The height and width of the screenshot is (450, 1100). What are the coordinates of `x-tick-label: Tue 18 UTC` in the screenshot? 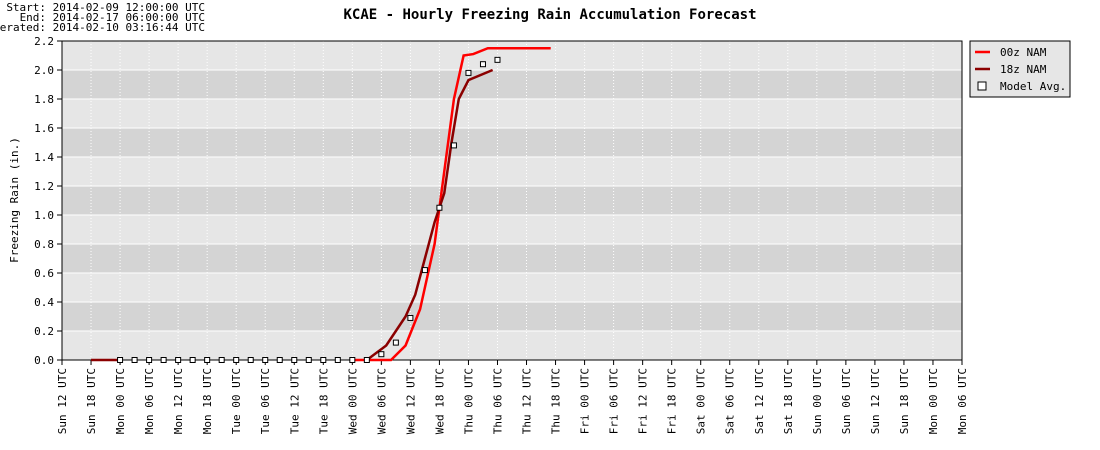 It's located at (323, 401).